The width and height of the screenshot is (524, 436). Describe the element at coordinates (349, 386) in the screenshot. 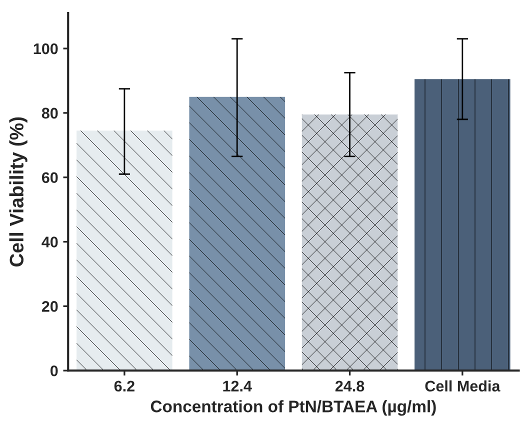

I see `x-tick-label: 24.8` at that location.